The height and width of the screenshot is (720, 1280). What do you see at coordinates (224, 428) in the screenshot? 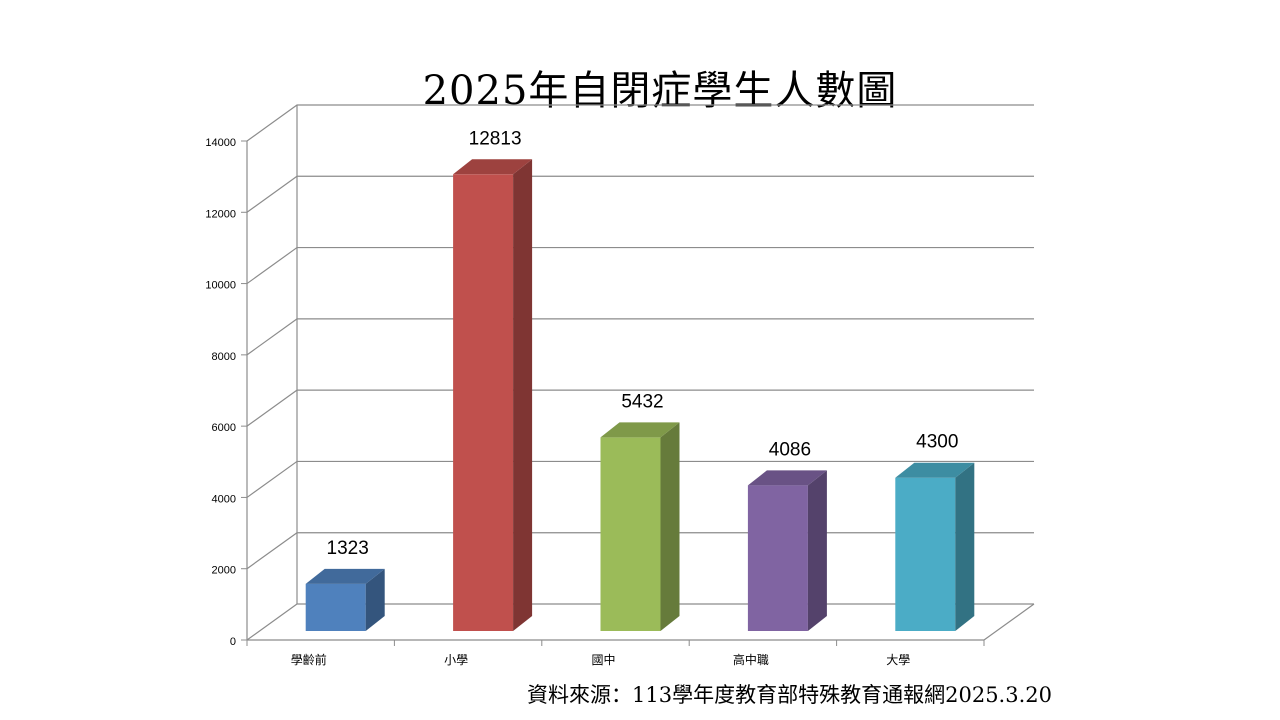
I see `y-tick-label: 6000` at bounding box center [224, 428].